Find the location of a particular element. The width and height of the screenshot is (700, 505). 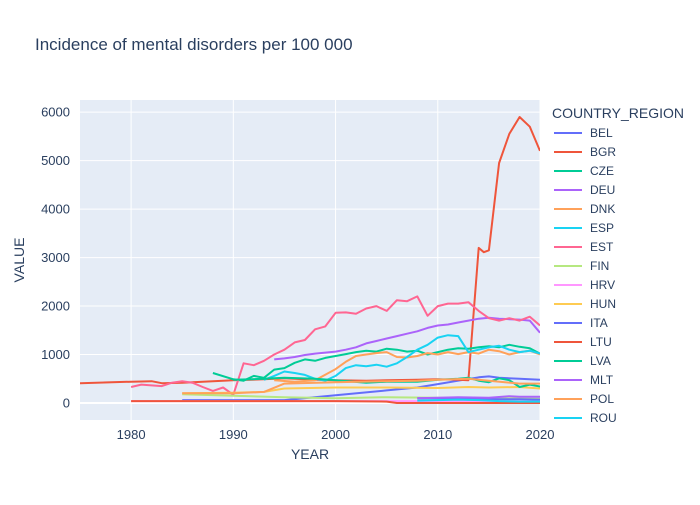

y-axis-title: VALUE is located at coordinates (19, 260).